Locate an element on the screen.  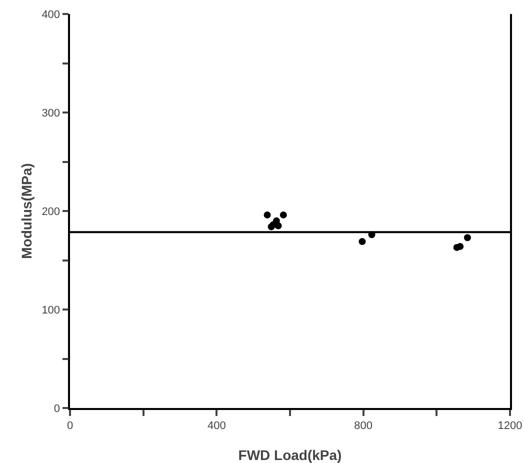
x-tick-label: 400 is located at coordinates (216, 426).